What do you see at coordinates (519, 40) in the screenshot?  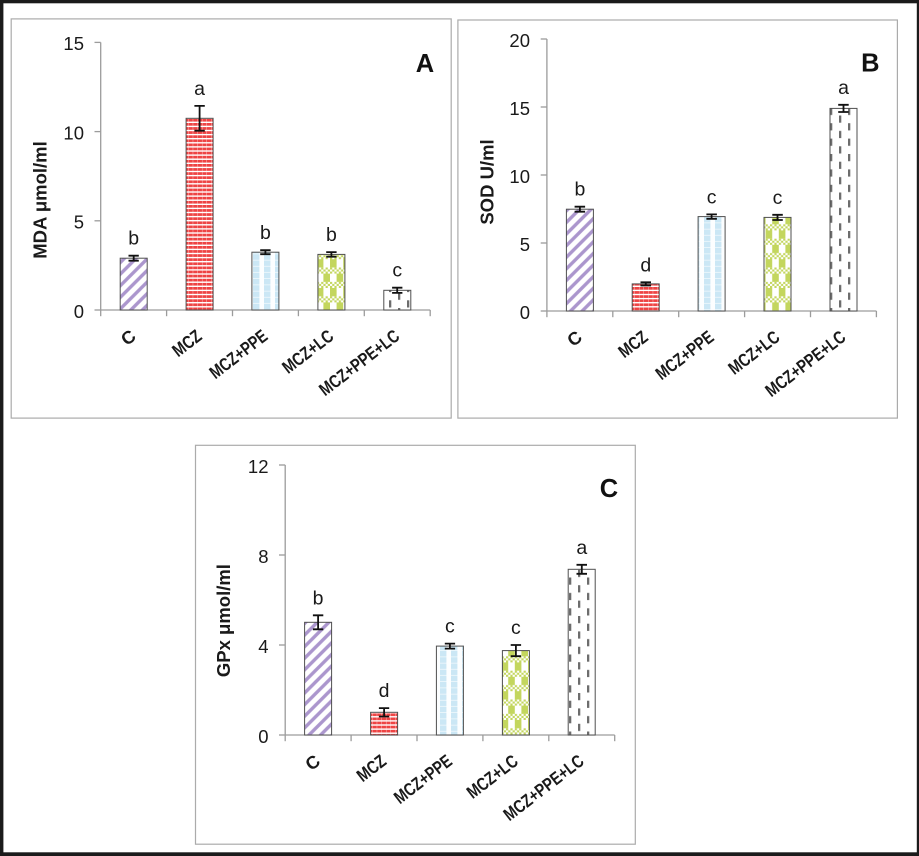 I see `svg-text: 20` at bounding box center [519, 40].